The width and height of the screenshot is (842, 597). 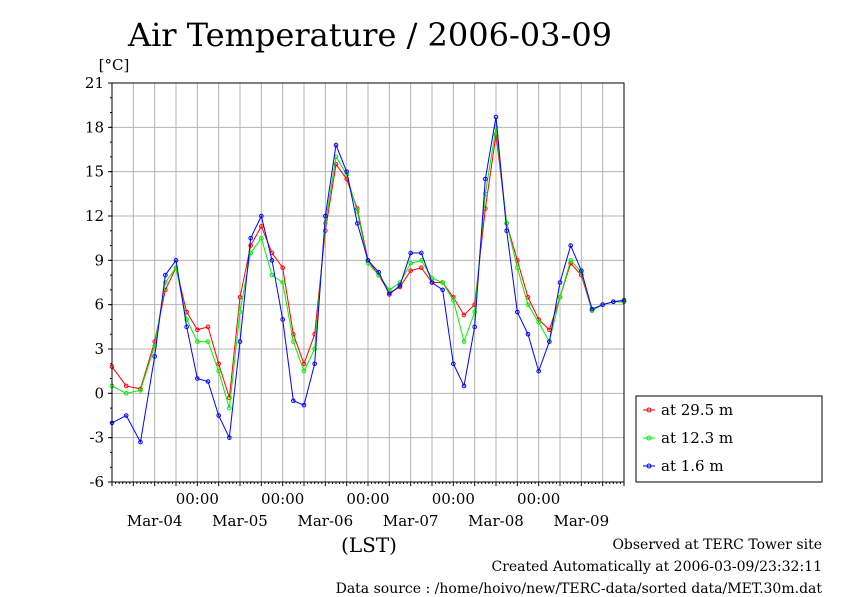 I want to click on date-tick-label: Mar-08, so click(x=496, y=521).